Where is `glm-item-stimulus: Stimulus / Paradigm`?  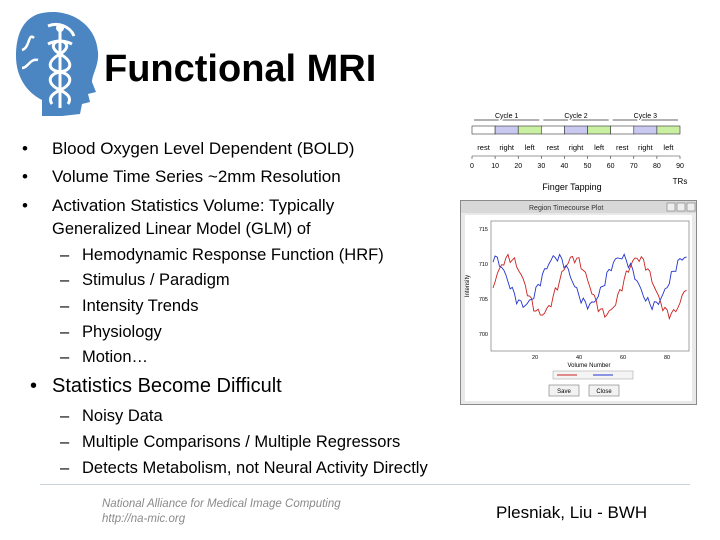 glm-item-stimulus: Stimulus / Paradigm is located at coordinates (156, 280).